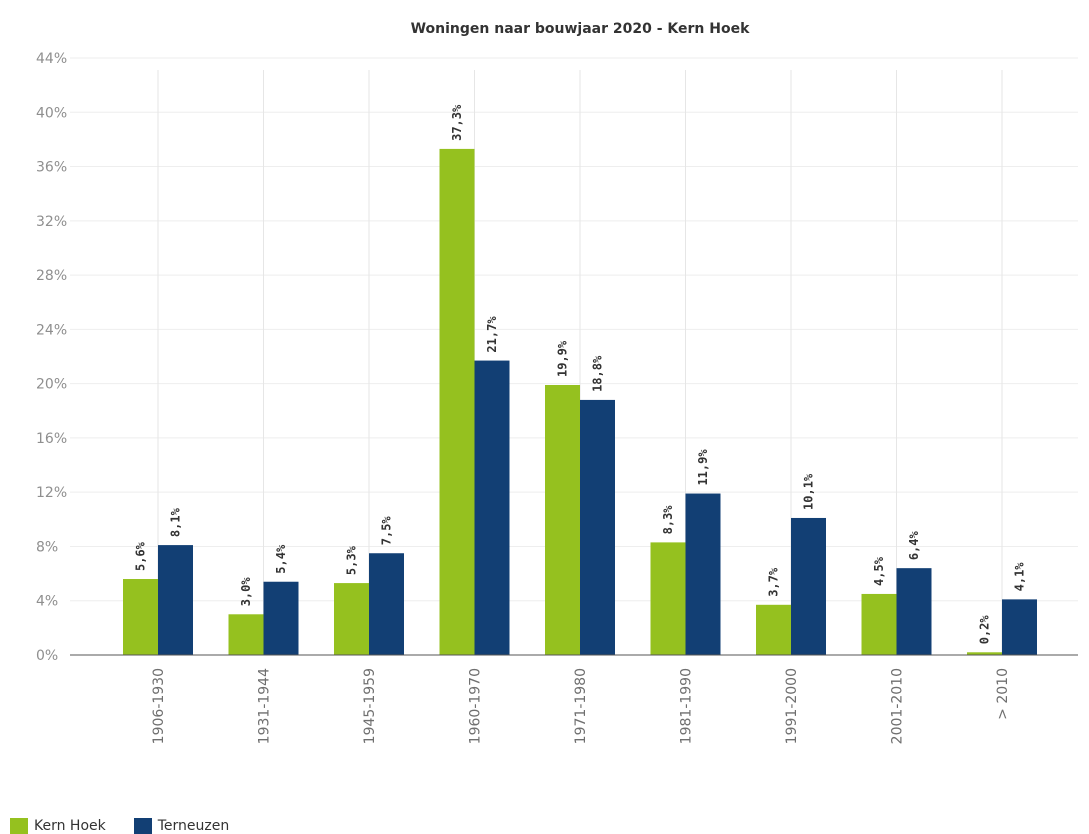 Image resolution: width=1089 pixels, height=834 pixels. What do you see at coordinates (51, 276) in the screenshot?
I see `y-tick-label: 28%` at bounding box center [51, 276].